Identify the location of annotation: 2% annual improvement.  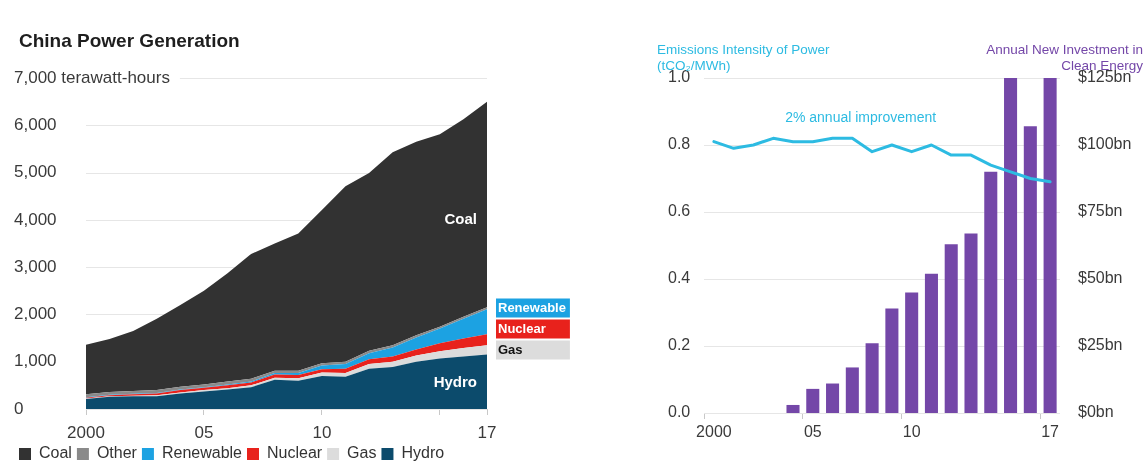
(861, 117).